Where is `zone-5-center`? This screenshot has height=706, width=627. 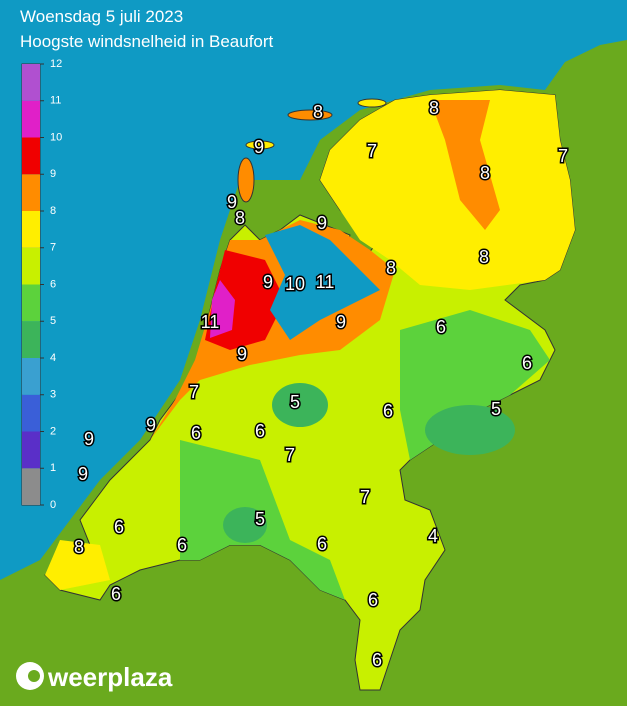
zone-5-center is located at coordinates (300, 405).